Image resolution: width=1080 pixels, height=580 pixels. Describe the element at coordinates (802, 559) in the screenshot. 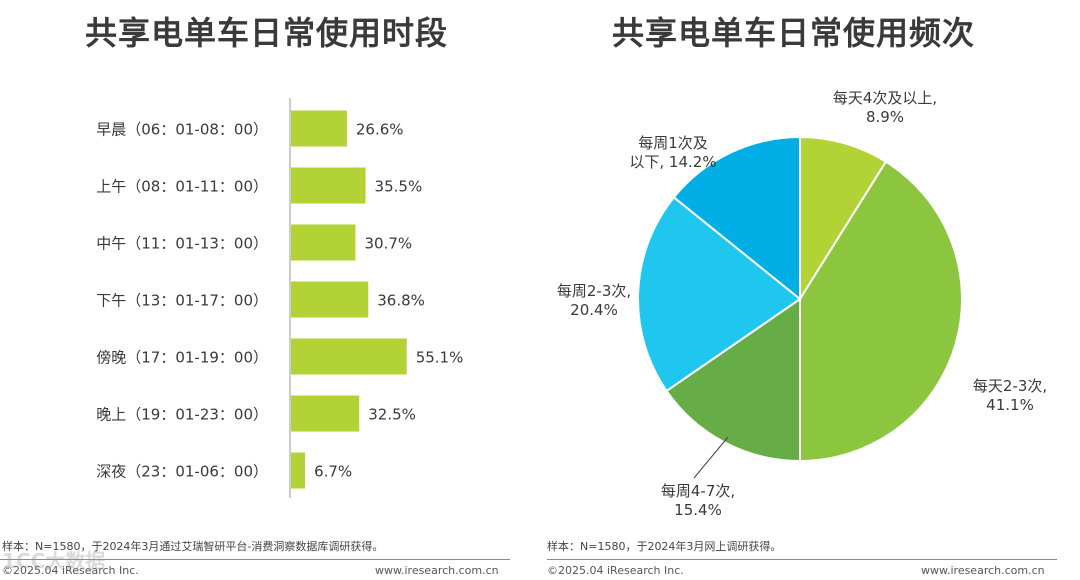

I see `right-footer-rule` at that location.